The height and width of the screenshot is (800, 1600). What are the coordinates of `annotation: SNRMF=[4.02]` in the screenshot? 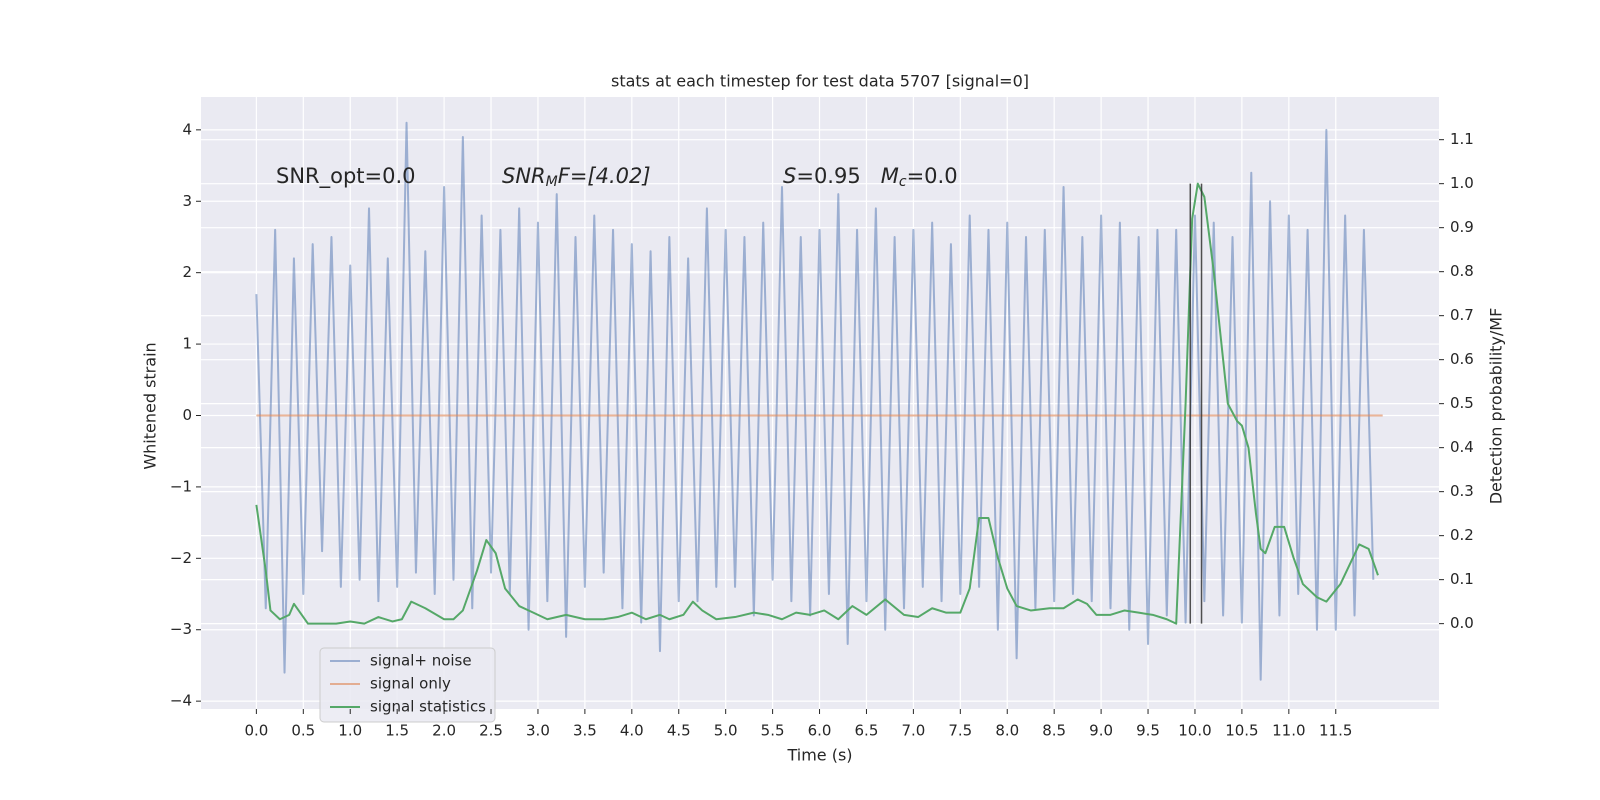 It's located at (576, 177).